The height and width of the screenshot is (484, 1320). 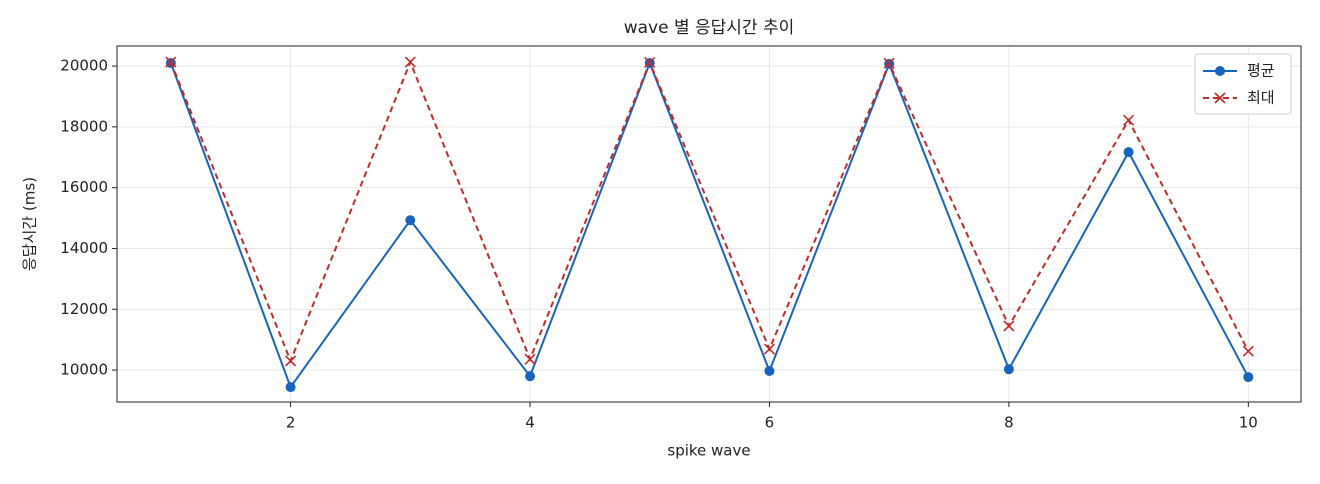 What do you see at coordinates (84, 187) in the screenshot?
I see `y-tick-label: 16000` at bounding box center [84, 187].